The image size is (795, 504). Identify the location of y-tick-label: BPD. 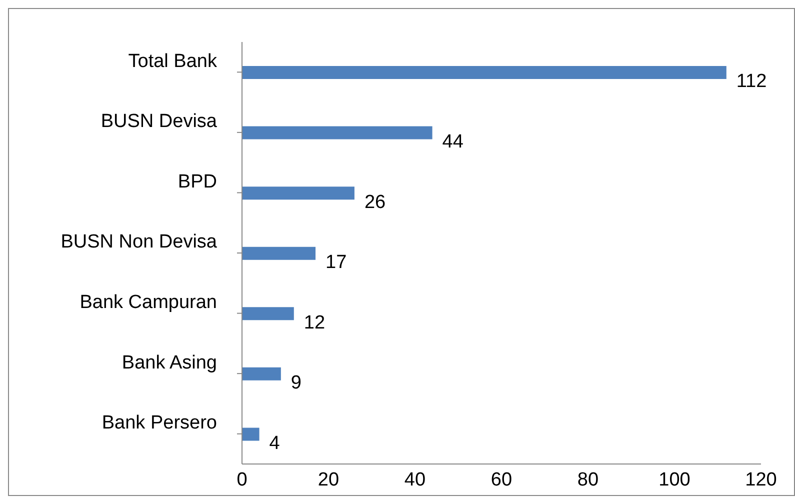
(197, 181).